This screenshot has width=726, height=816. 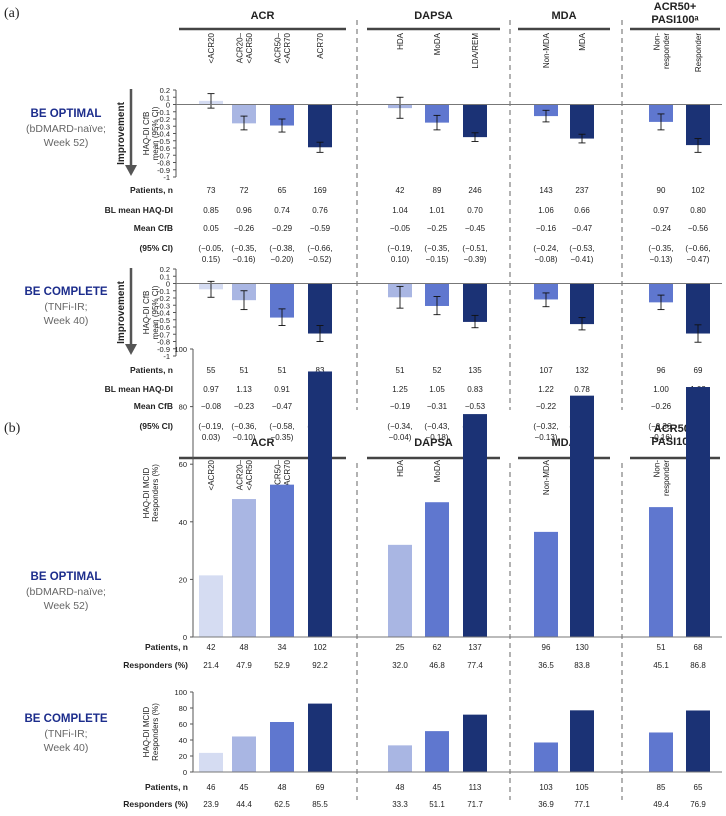 I want to click on cell-ci: (−0.66,, so click(x=697, y=248).